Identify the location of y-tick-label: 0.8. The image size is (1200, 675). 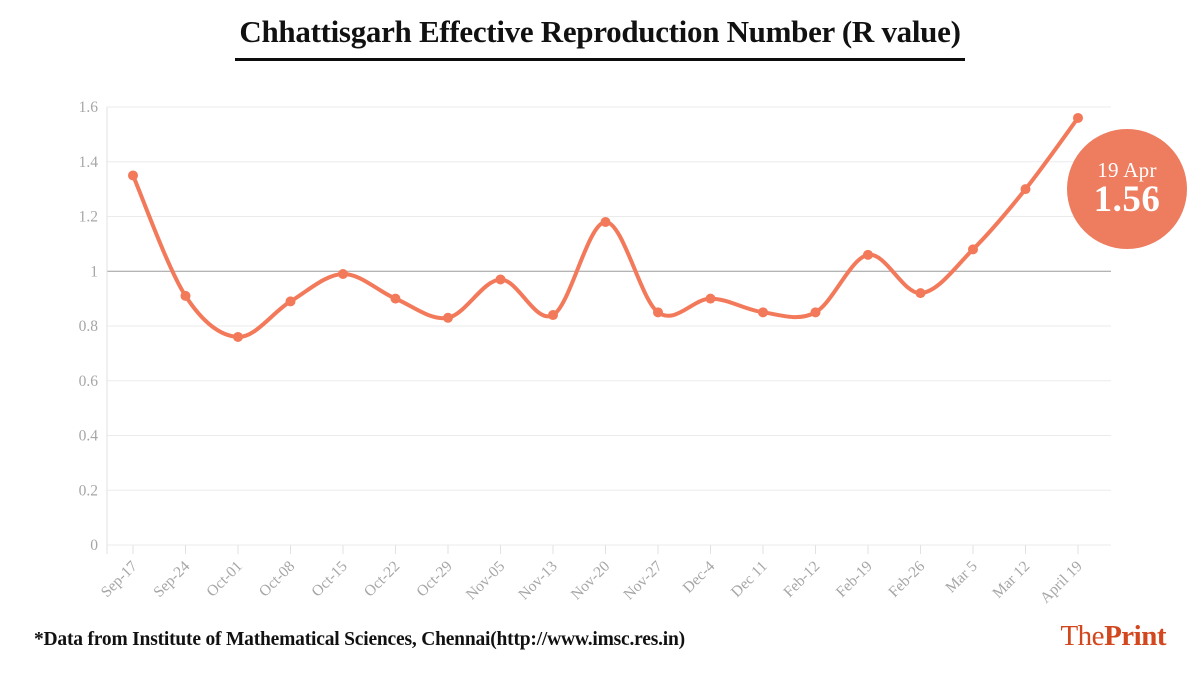
(89, 326).